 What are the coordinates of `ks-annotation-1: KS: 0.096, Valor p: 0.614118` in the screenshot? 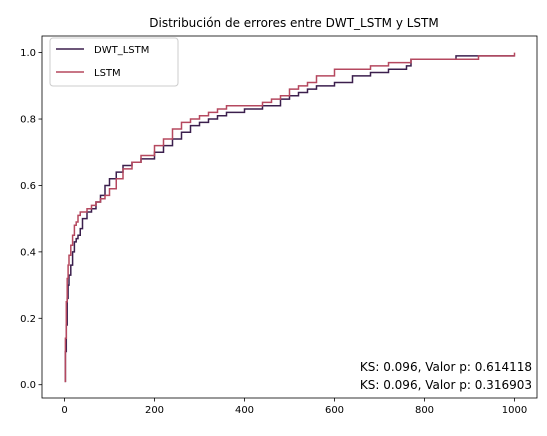 It's located at (446, 367).